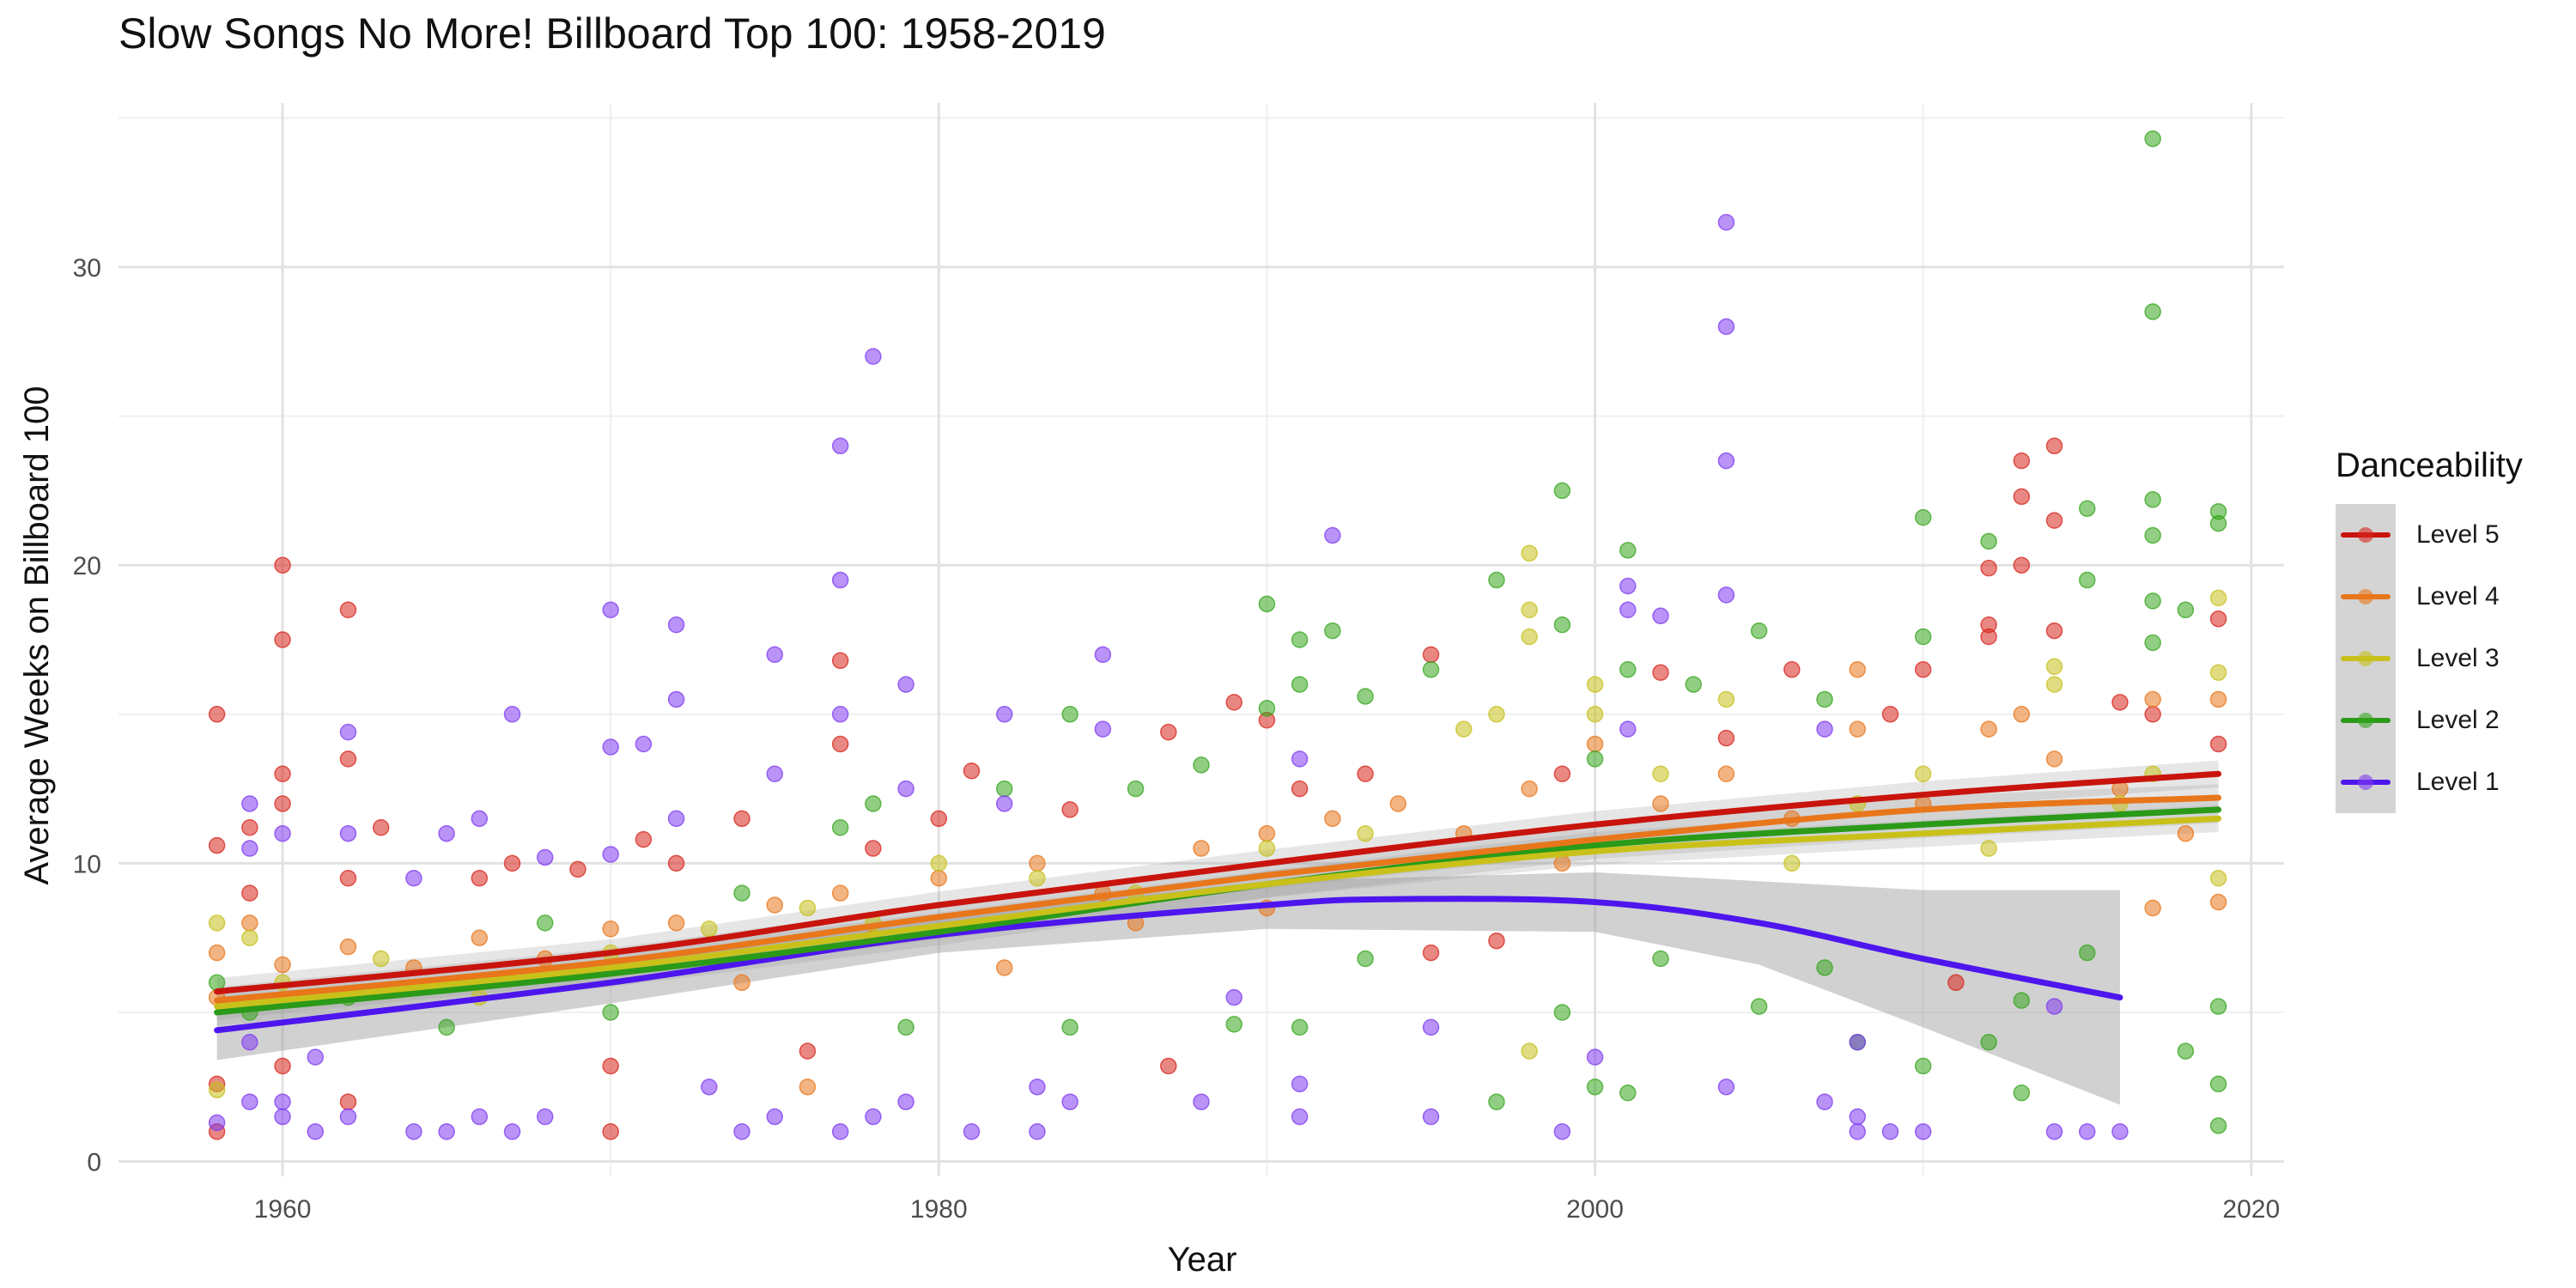 The image size is (2576, 1288). I want to click on legend-label: Level 1, so click(2458, 782).